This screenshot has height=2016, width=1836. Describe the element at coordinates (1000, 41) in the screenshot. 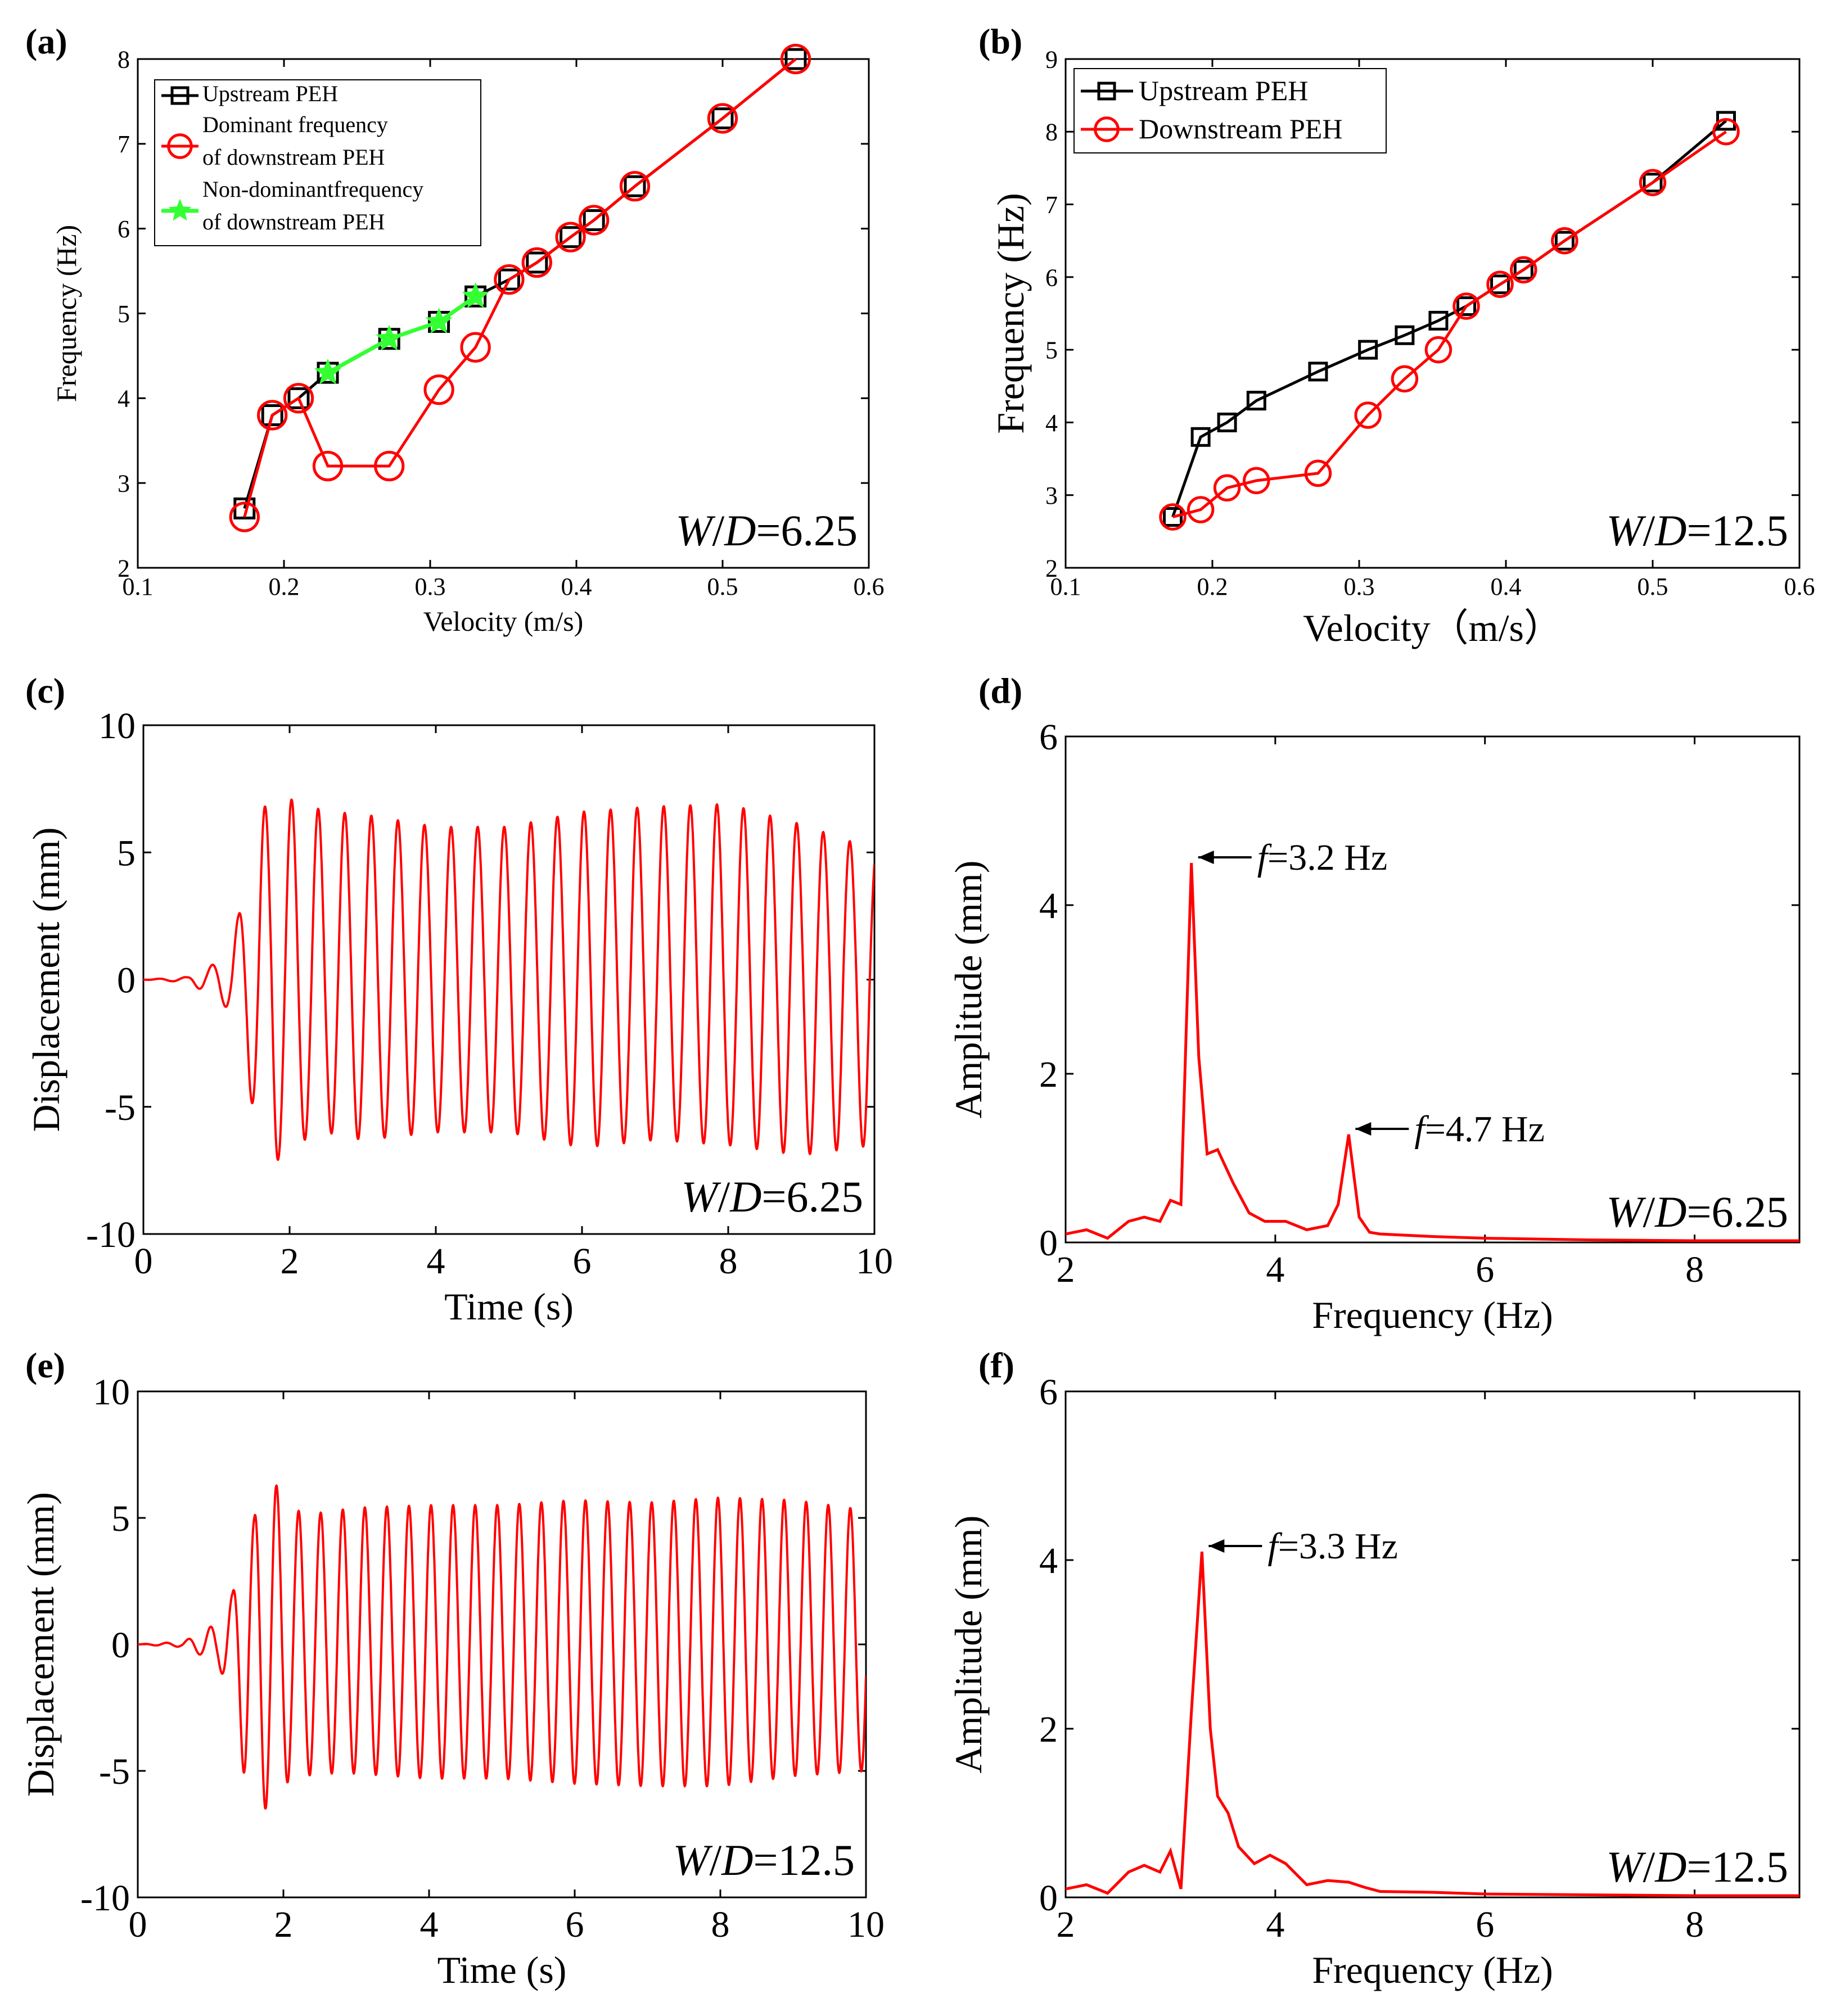

I see `panel-label: (b)` at that location.